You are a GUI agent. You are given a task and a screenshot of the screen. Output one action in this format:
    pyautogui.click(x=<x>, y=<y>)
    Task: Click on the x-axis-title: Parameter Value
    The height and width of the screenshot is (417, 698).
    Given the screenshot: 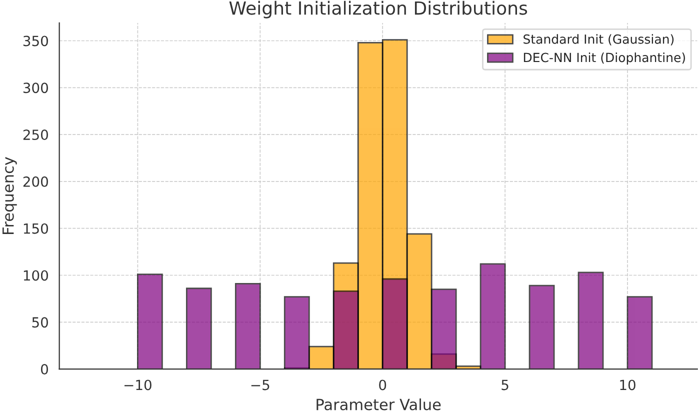 What is the action you would take?
    pyautogui.click(x=378, y=404)
    